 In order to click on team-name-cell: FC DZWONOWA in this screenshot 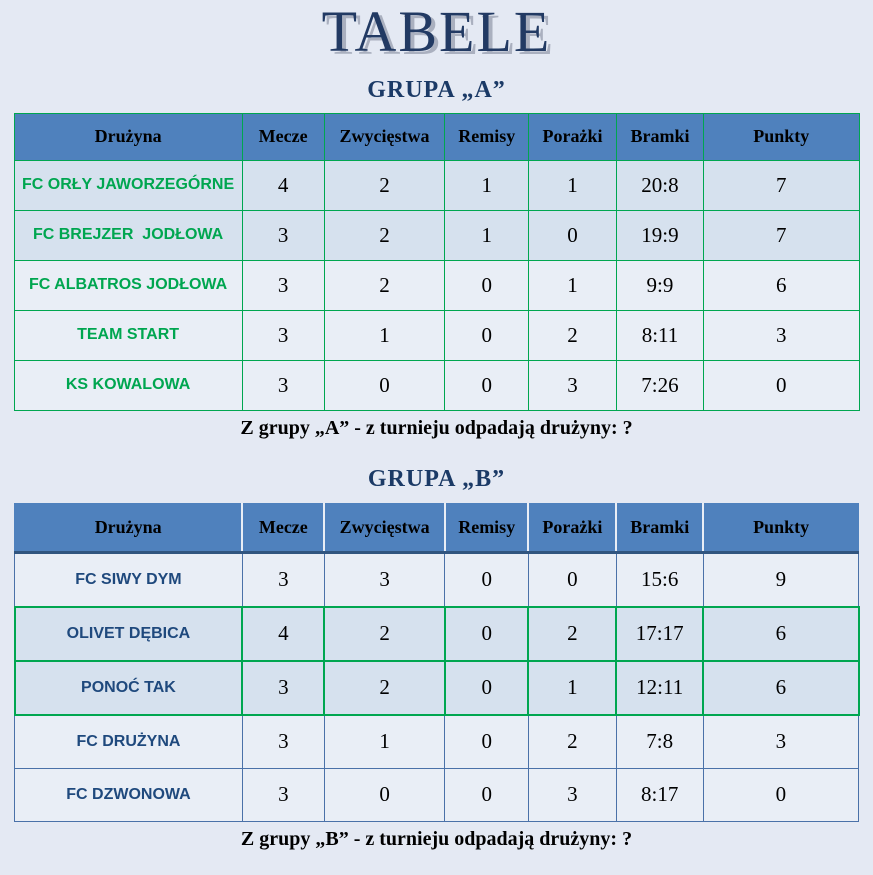, I will do `click(128, 794)`.